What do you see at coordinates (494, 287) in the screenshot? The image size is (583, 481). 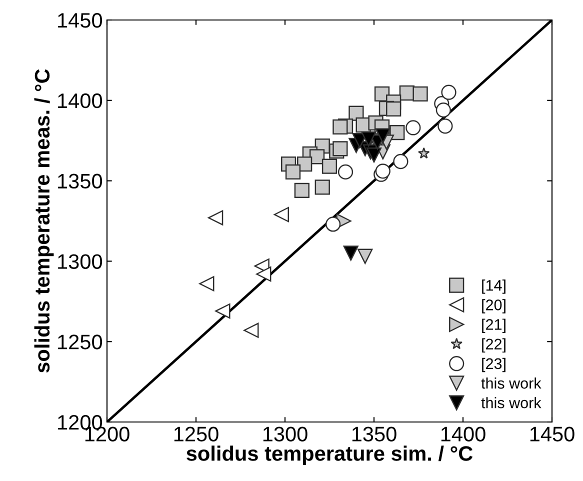 I see `legend-label: [14]` at bounding box center [494, 287].